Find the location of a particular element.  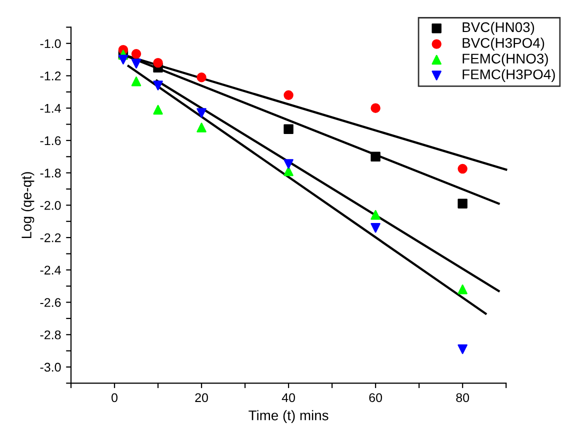

legend-label: FEMC(H3PO4) is located at coordinates (508, 75).